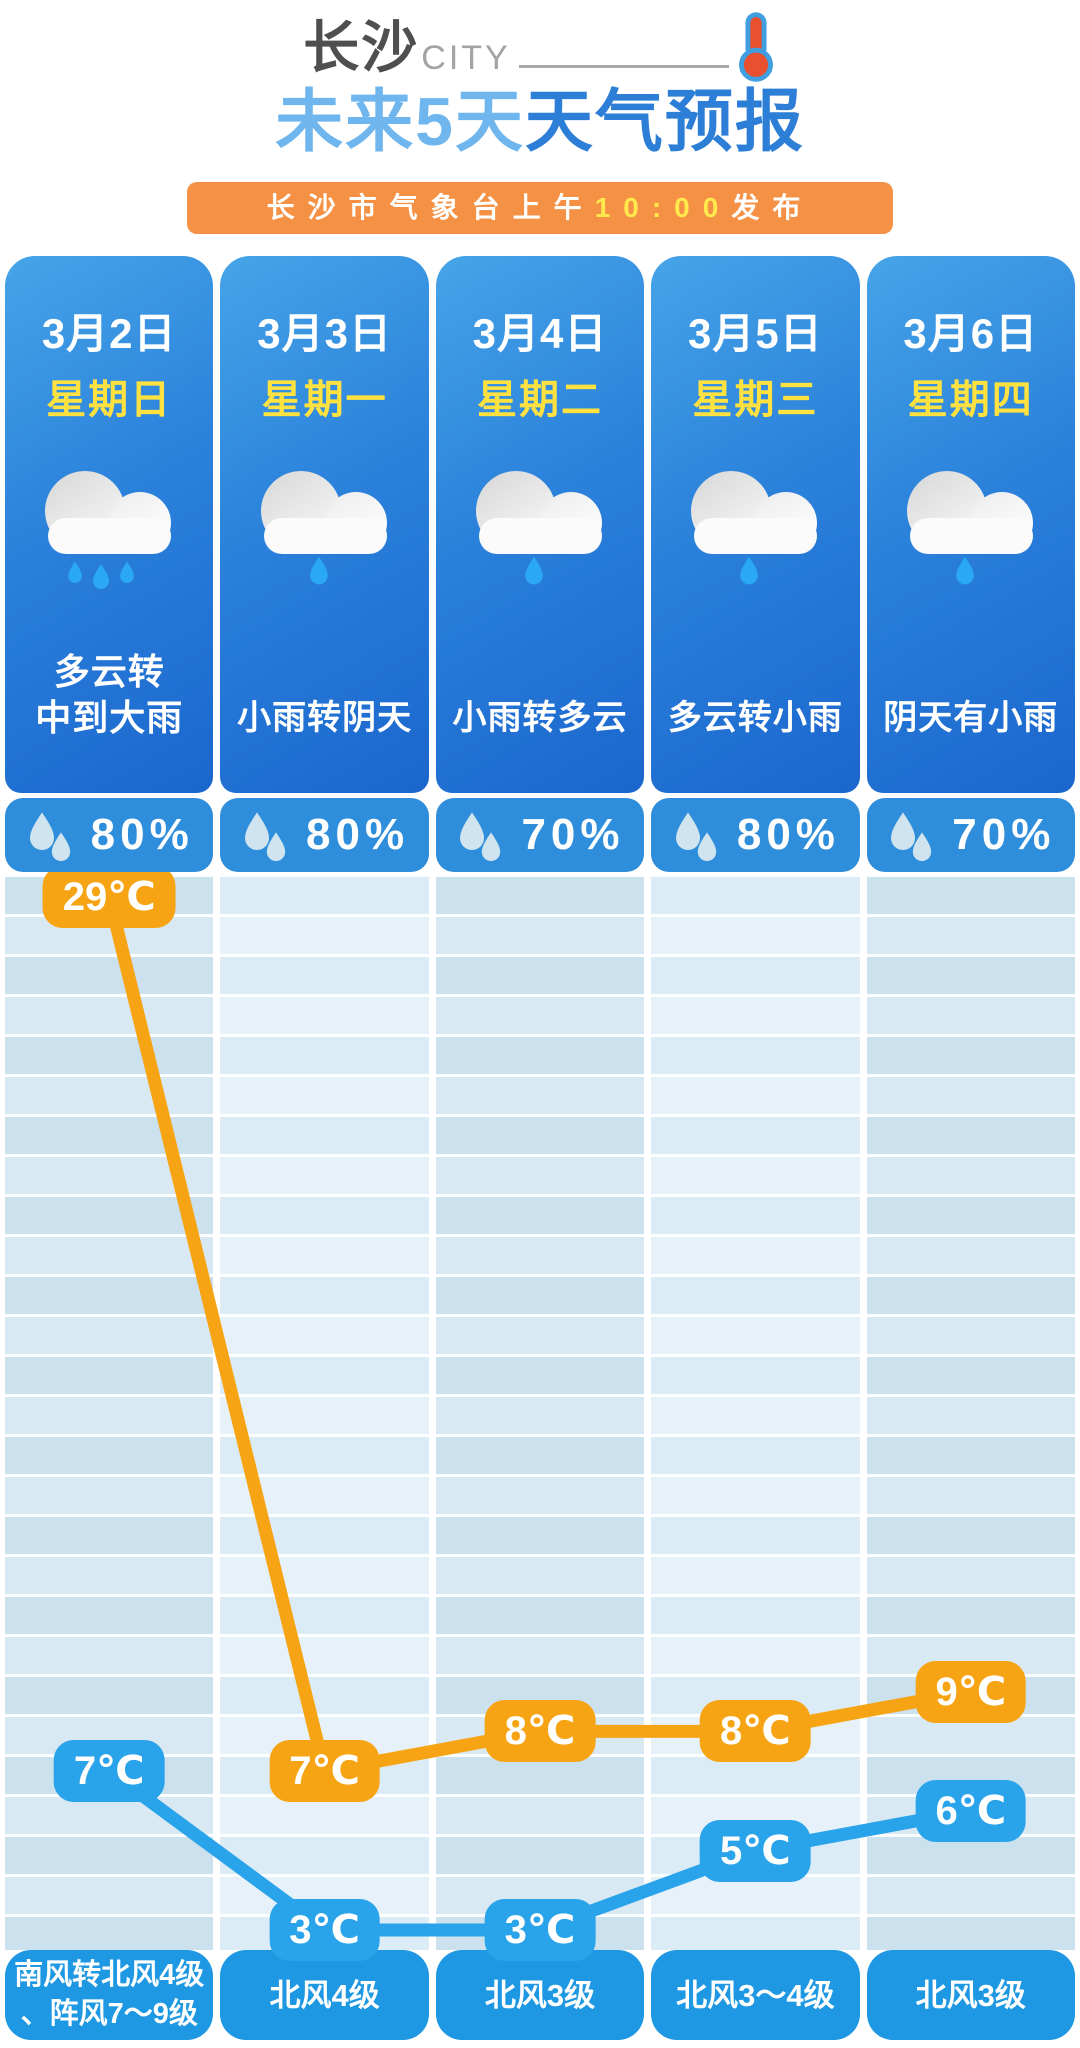  What do you see at coordinates (466, 58) in the screenshot?
I see `city-suffix: CITY` at bounding box center [466, 58].